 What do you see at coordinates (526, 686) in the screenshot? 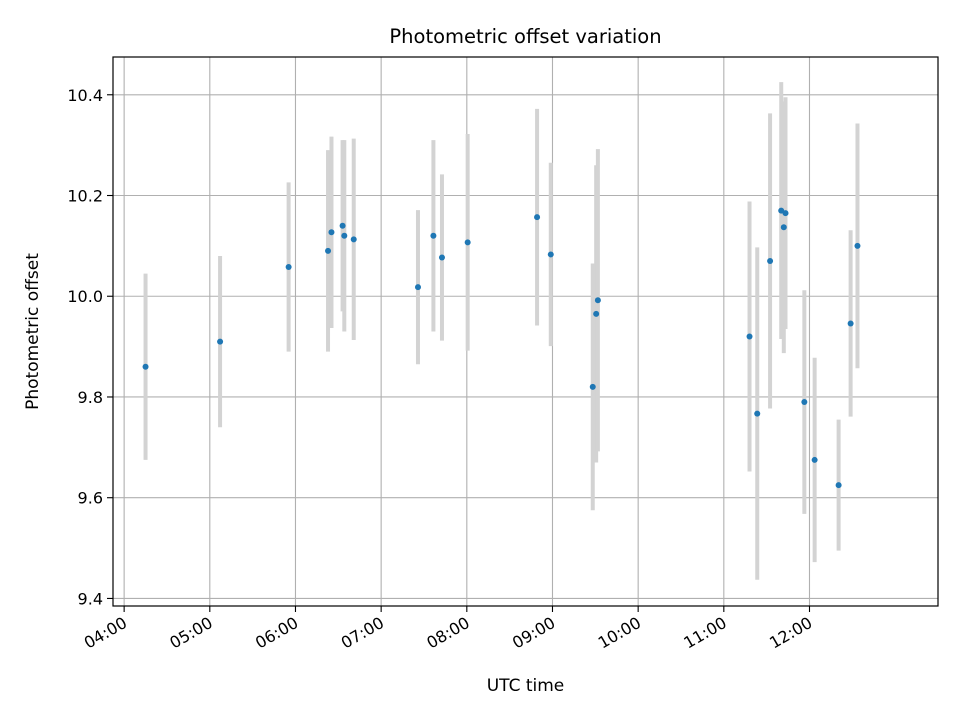
I see `x-axis-label: UTC time` at bounding box center [526, 686].